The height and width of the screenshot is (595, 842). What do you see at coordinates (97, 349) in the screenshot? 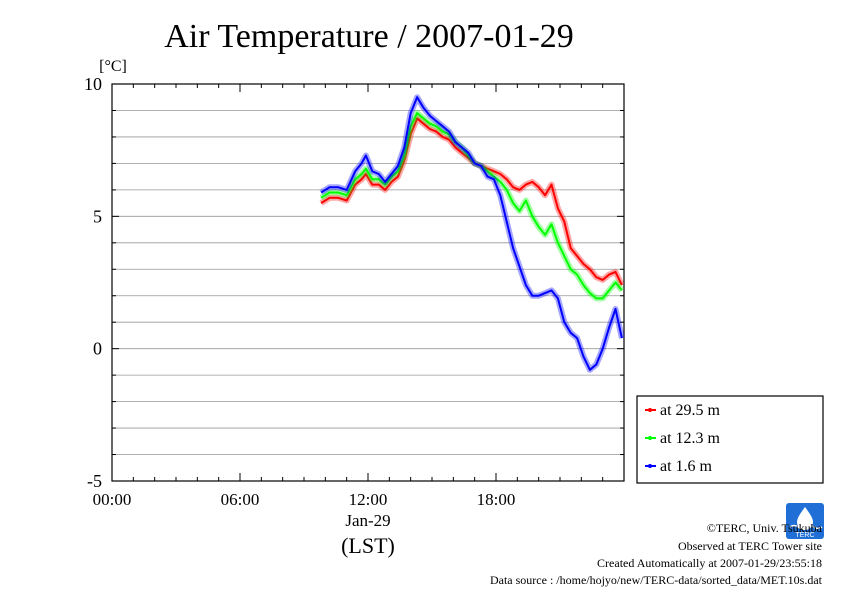
I see `y-tick-label: 0` at bounding box center [97, 349].